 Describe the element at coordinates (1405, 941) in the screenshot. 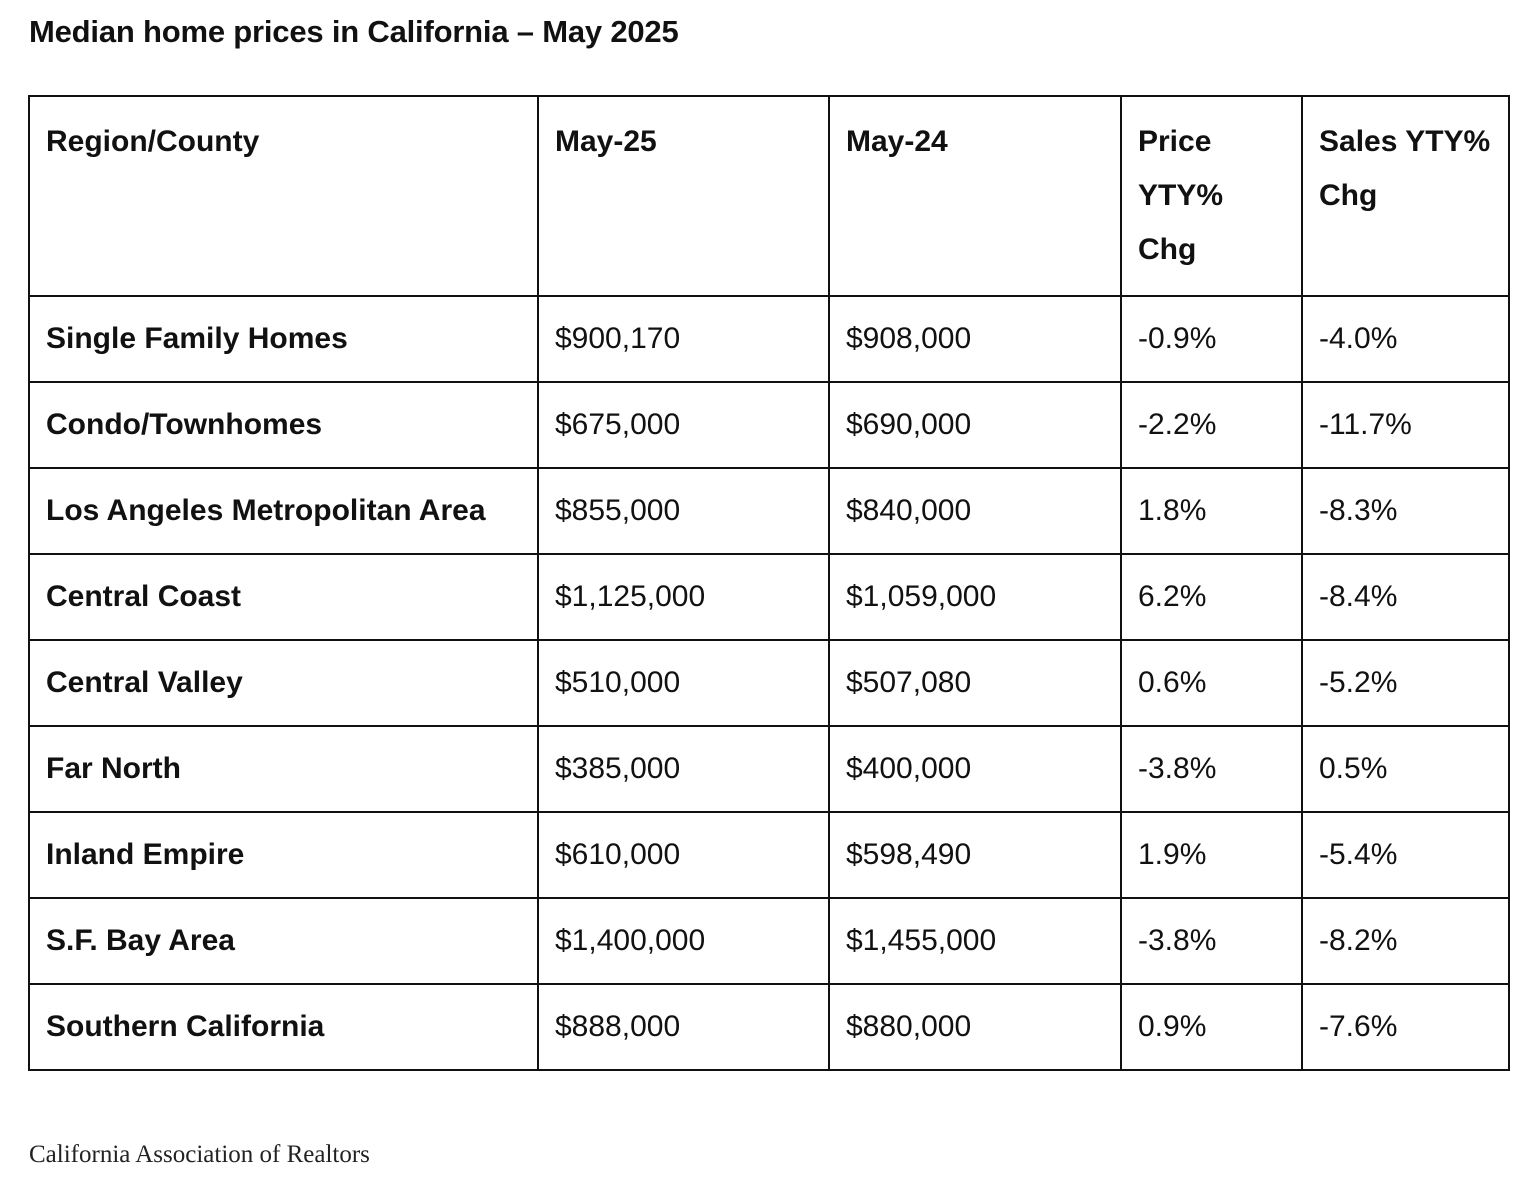

I see `cell-sales-chg: -8.2%` at that location.